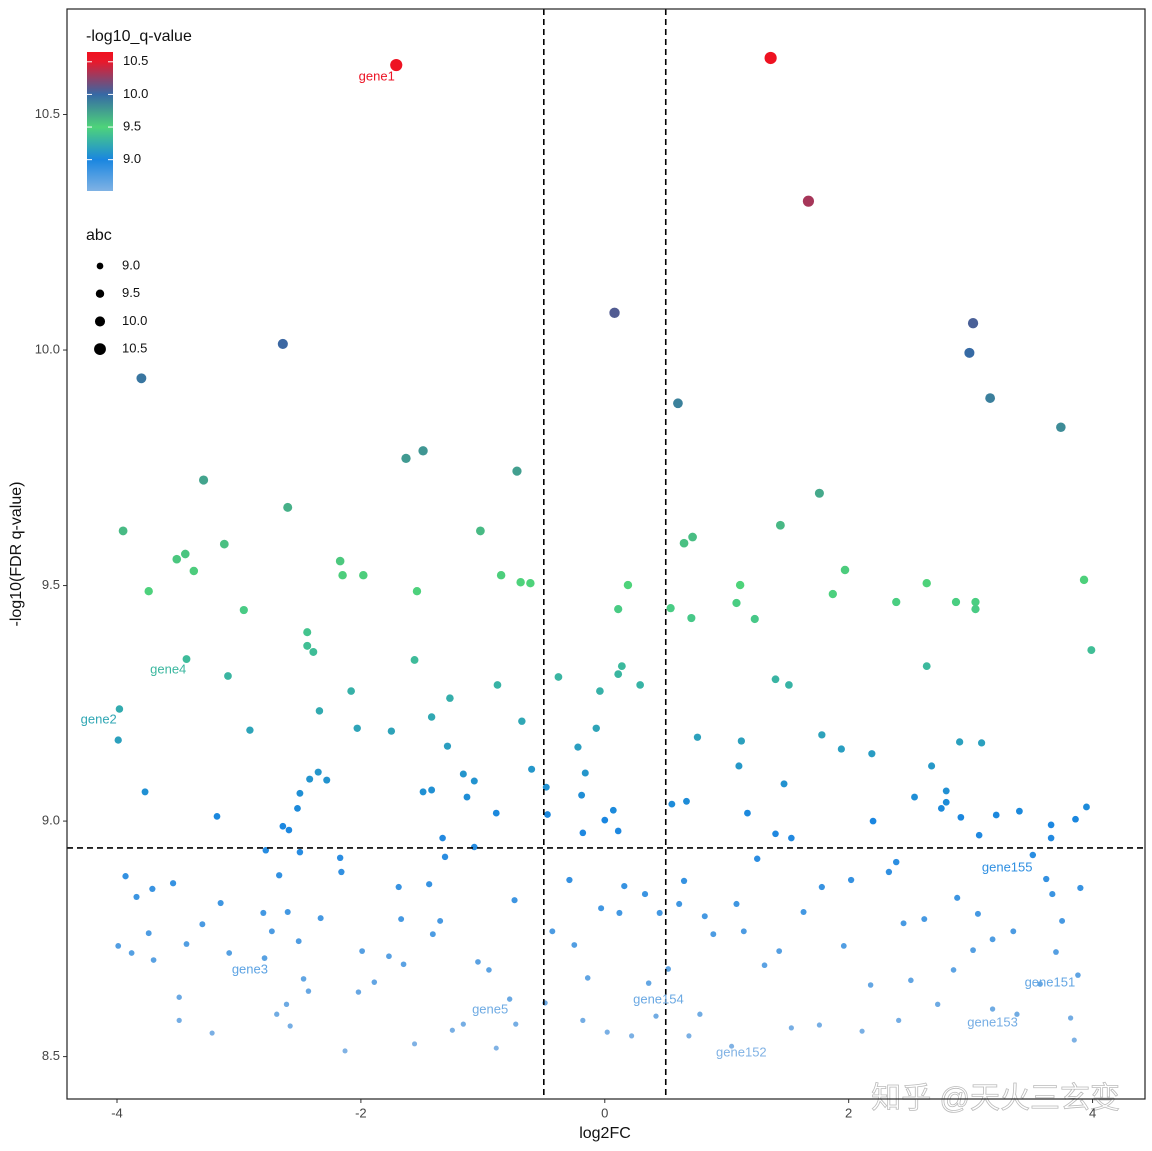  What do you see at coordinates (605, 1133) in the screenshot?
I see `x-axis-title: log2FC` at bounding box center [605, 1133].